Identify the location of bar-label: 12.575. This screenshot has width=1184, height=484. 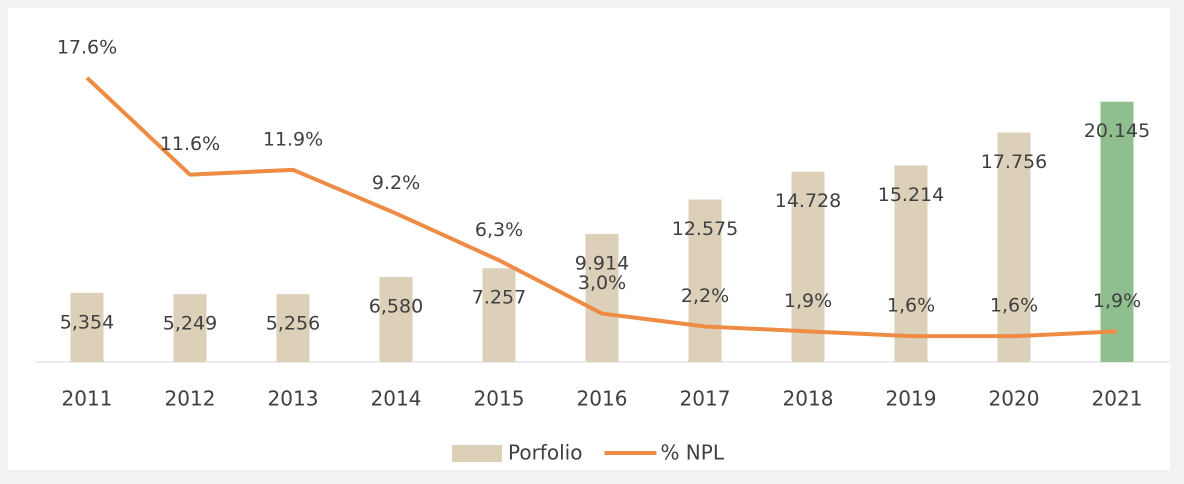
(705, 229).